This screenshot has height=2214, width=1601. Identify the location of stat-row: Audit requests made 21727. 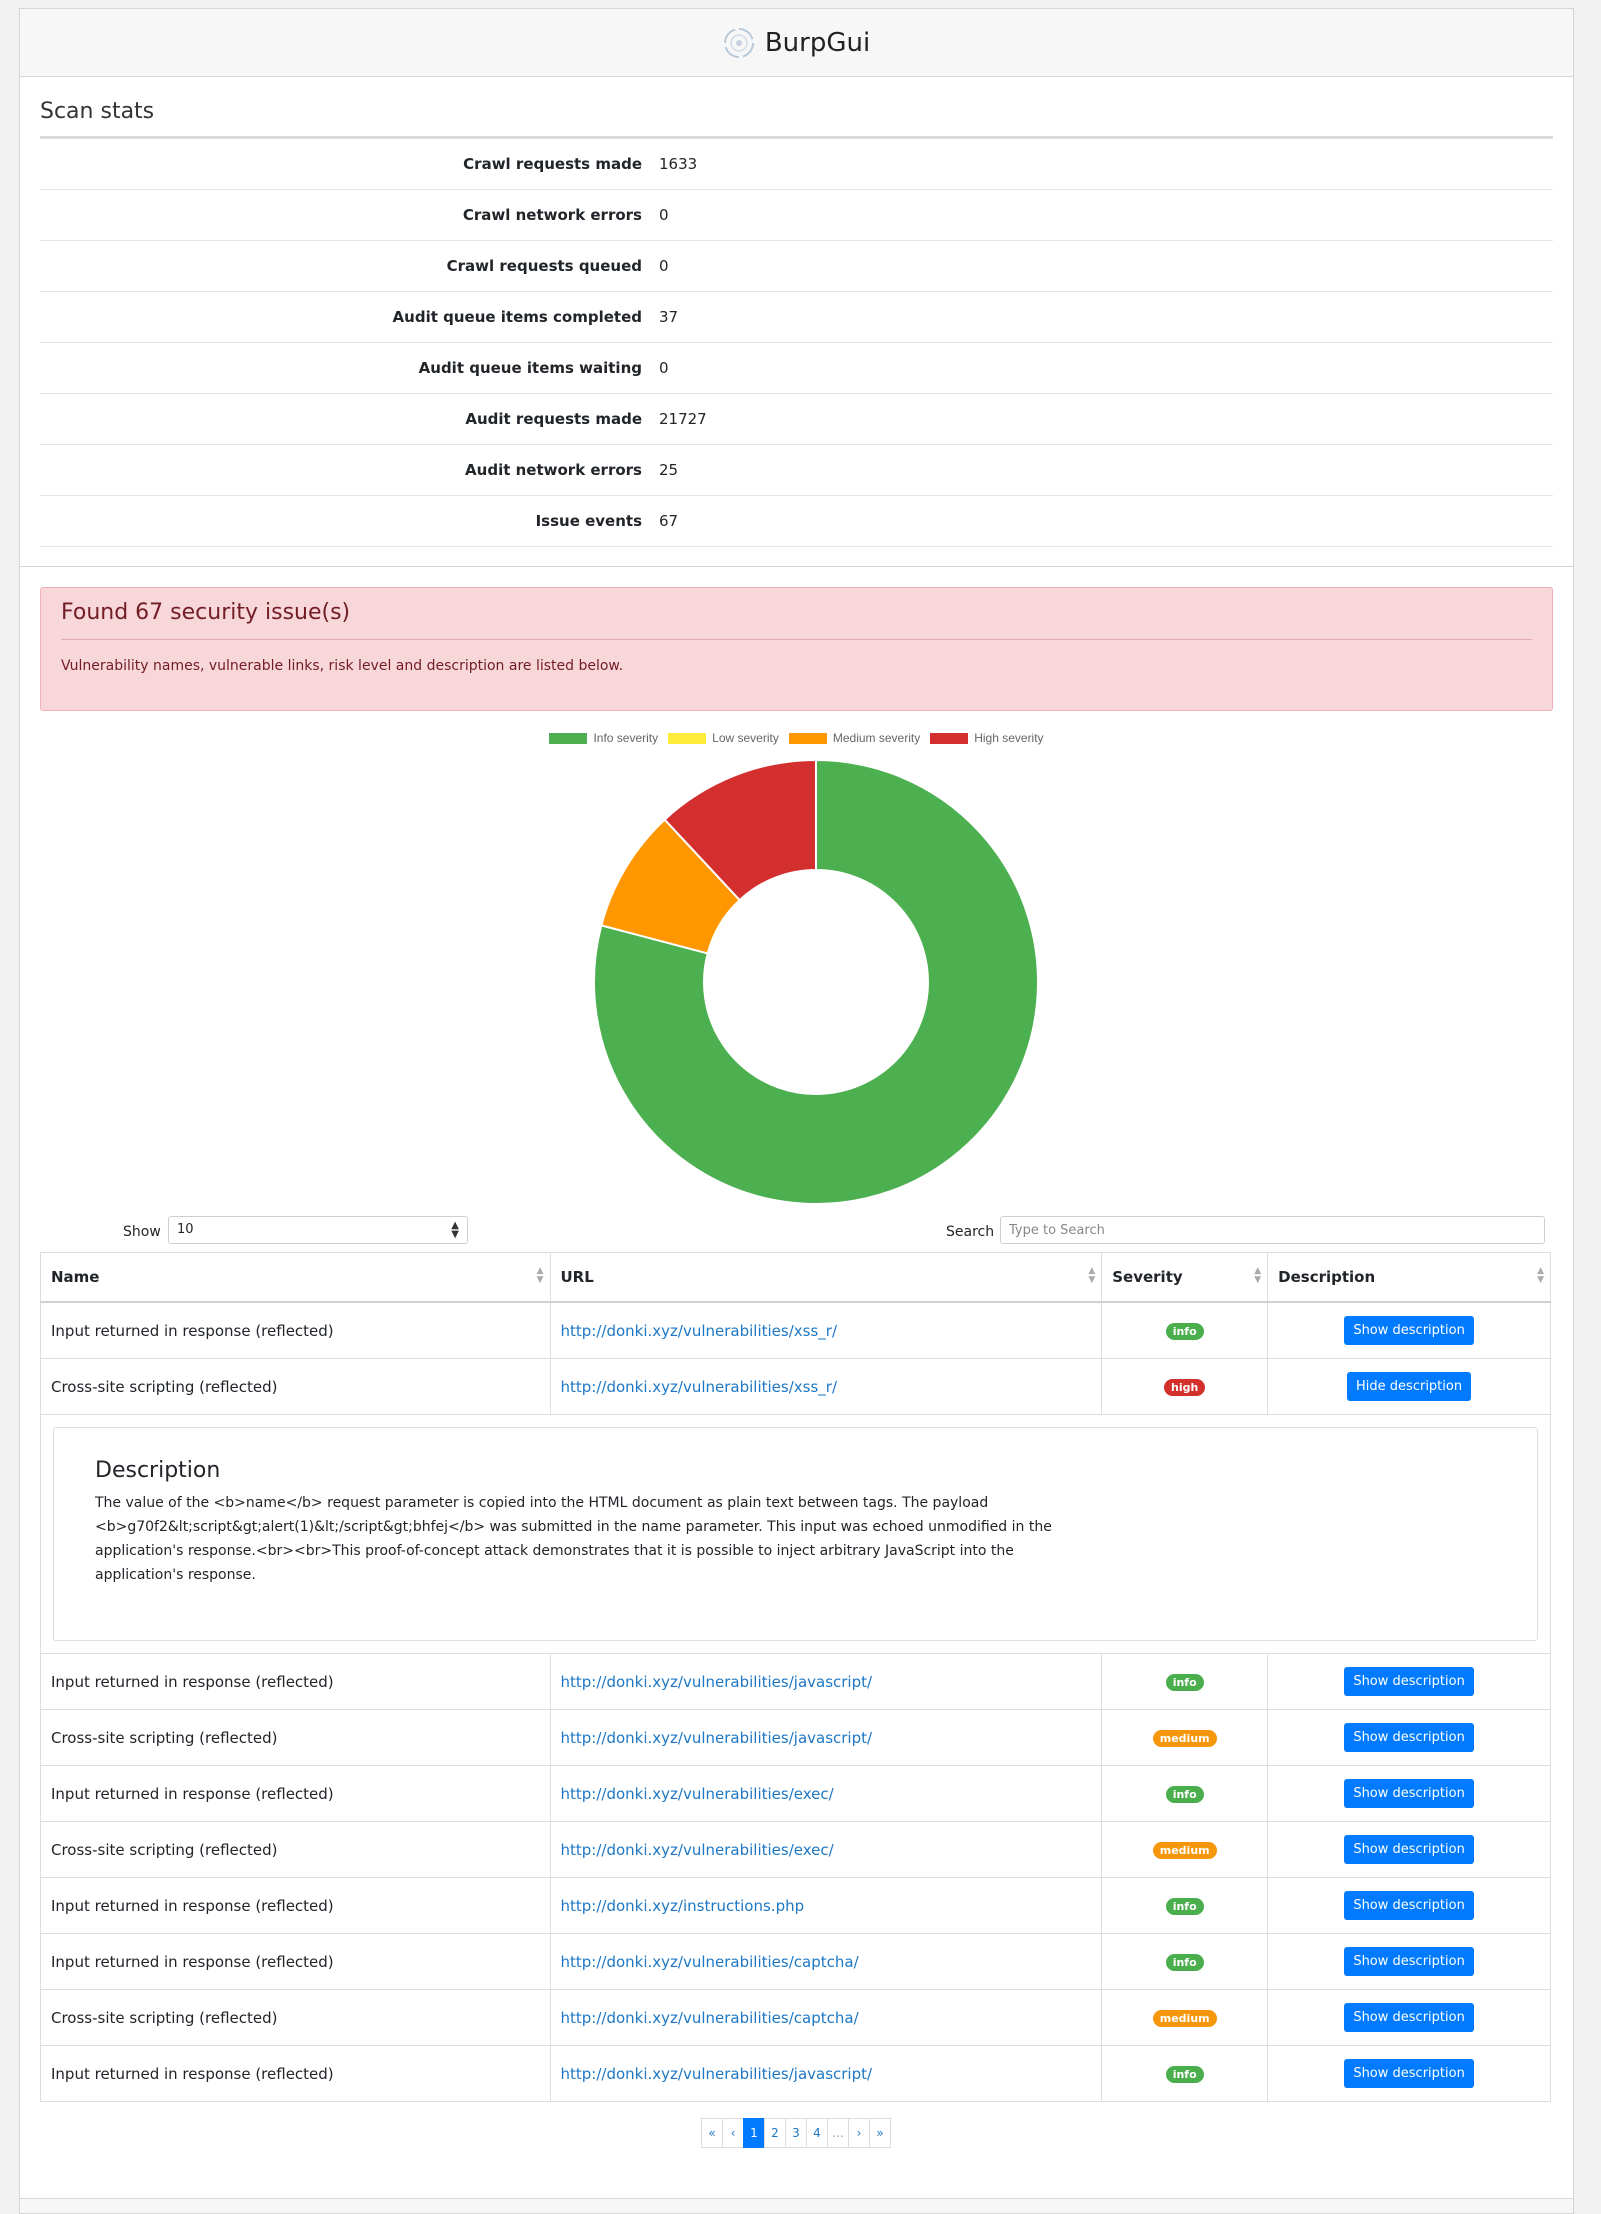
(796, 419).